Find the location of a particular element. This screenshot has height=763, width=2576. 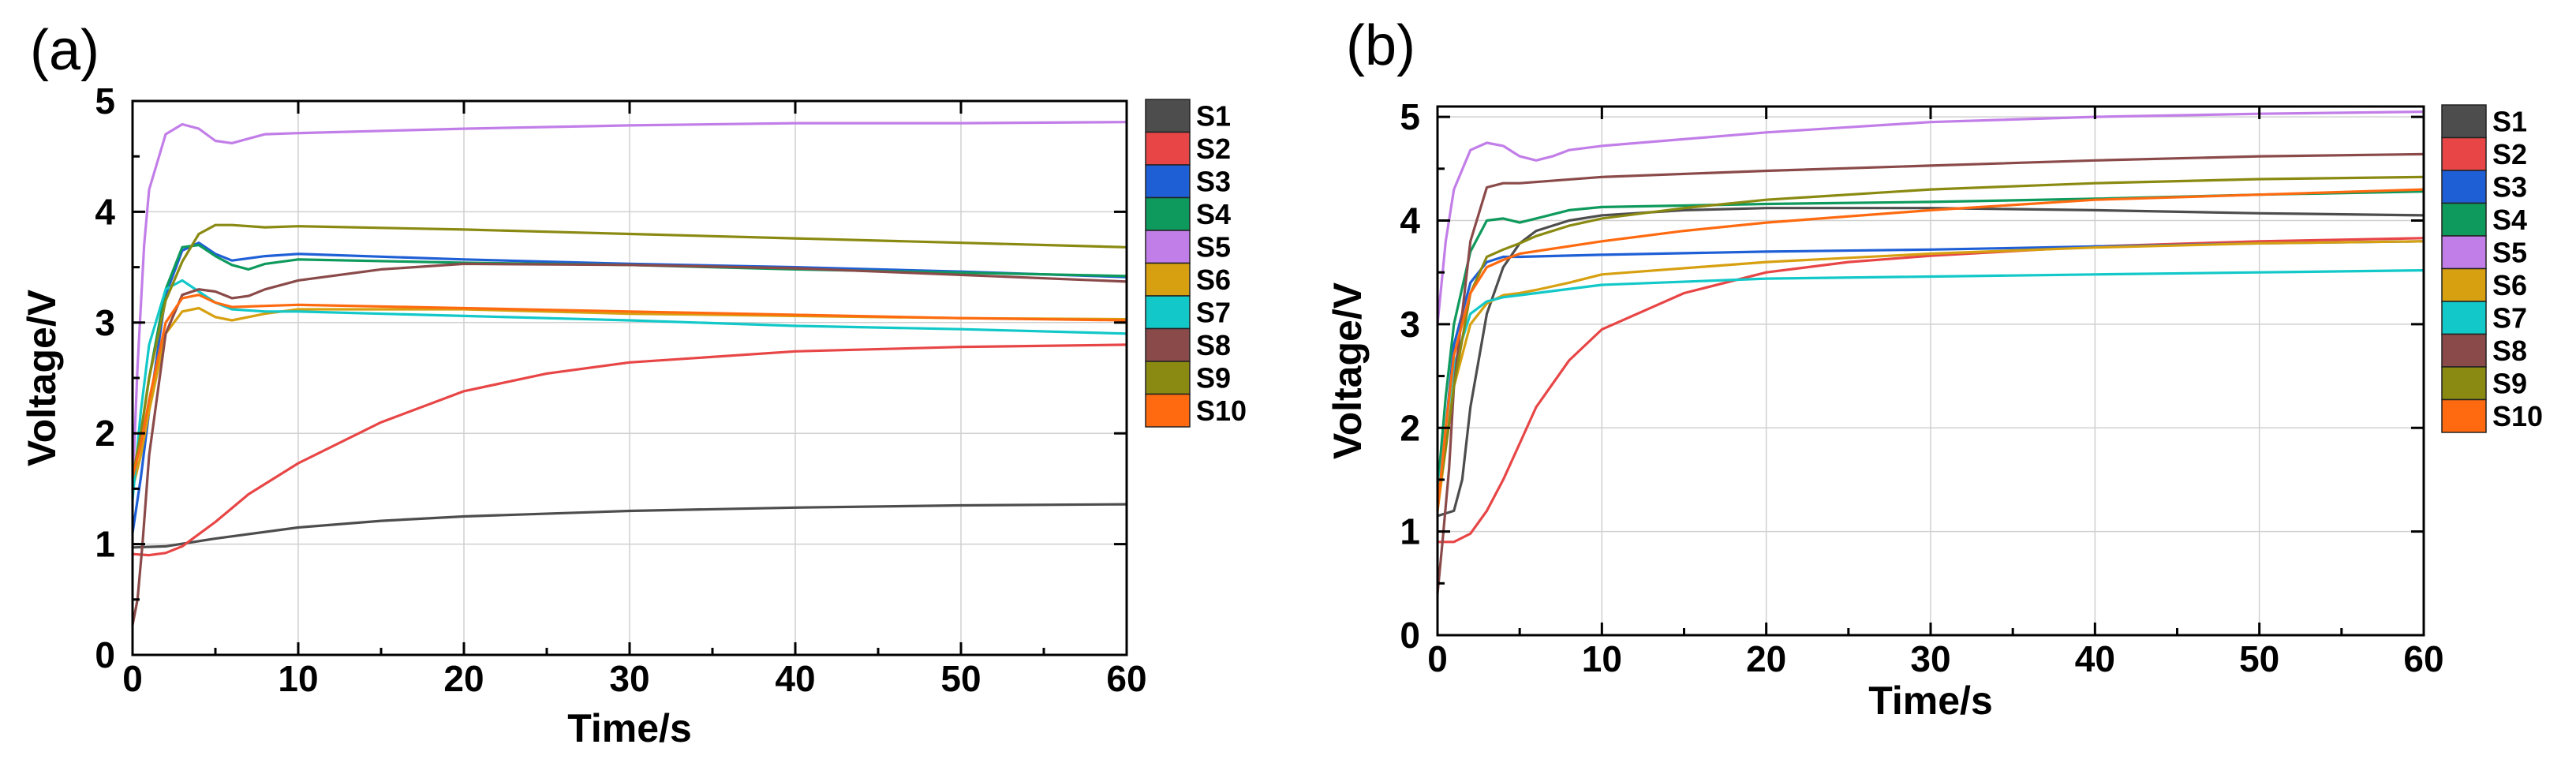

panel-label: (b) is located at coordinates (1380, 45).